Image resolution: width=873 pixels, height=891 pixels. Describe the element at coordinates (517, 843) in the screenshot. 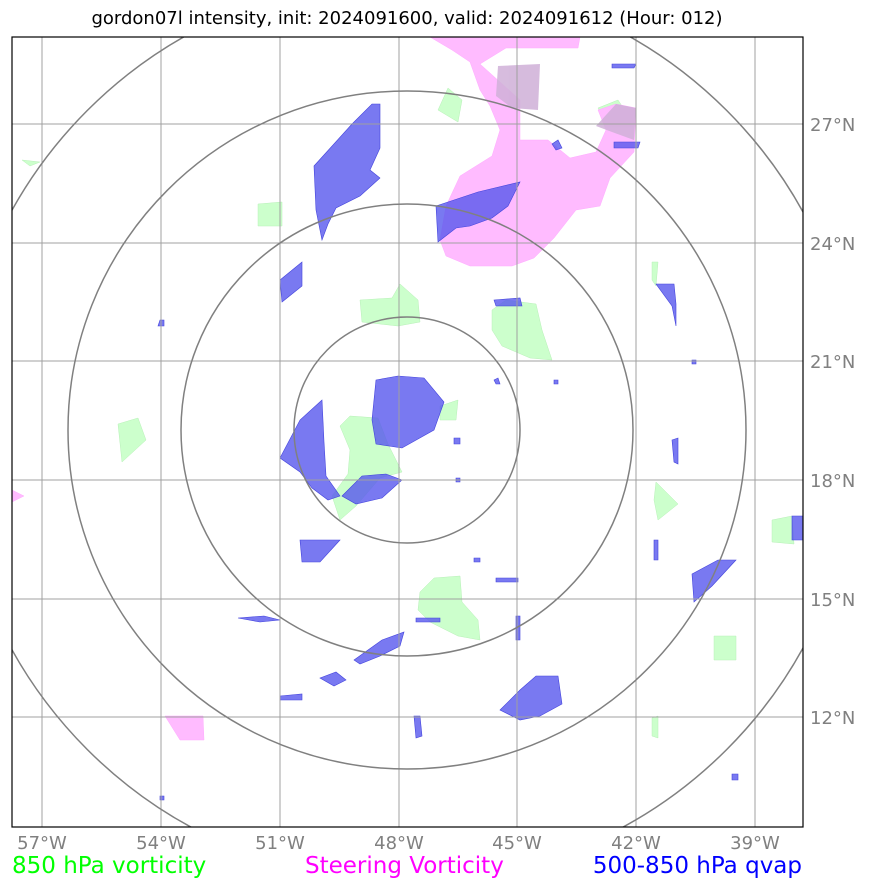

I see `lon-tick: 45°W` at that location.